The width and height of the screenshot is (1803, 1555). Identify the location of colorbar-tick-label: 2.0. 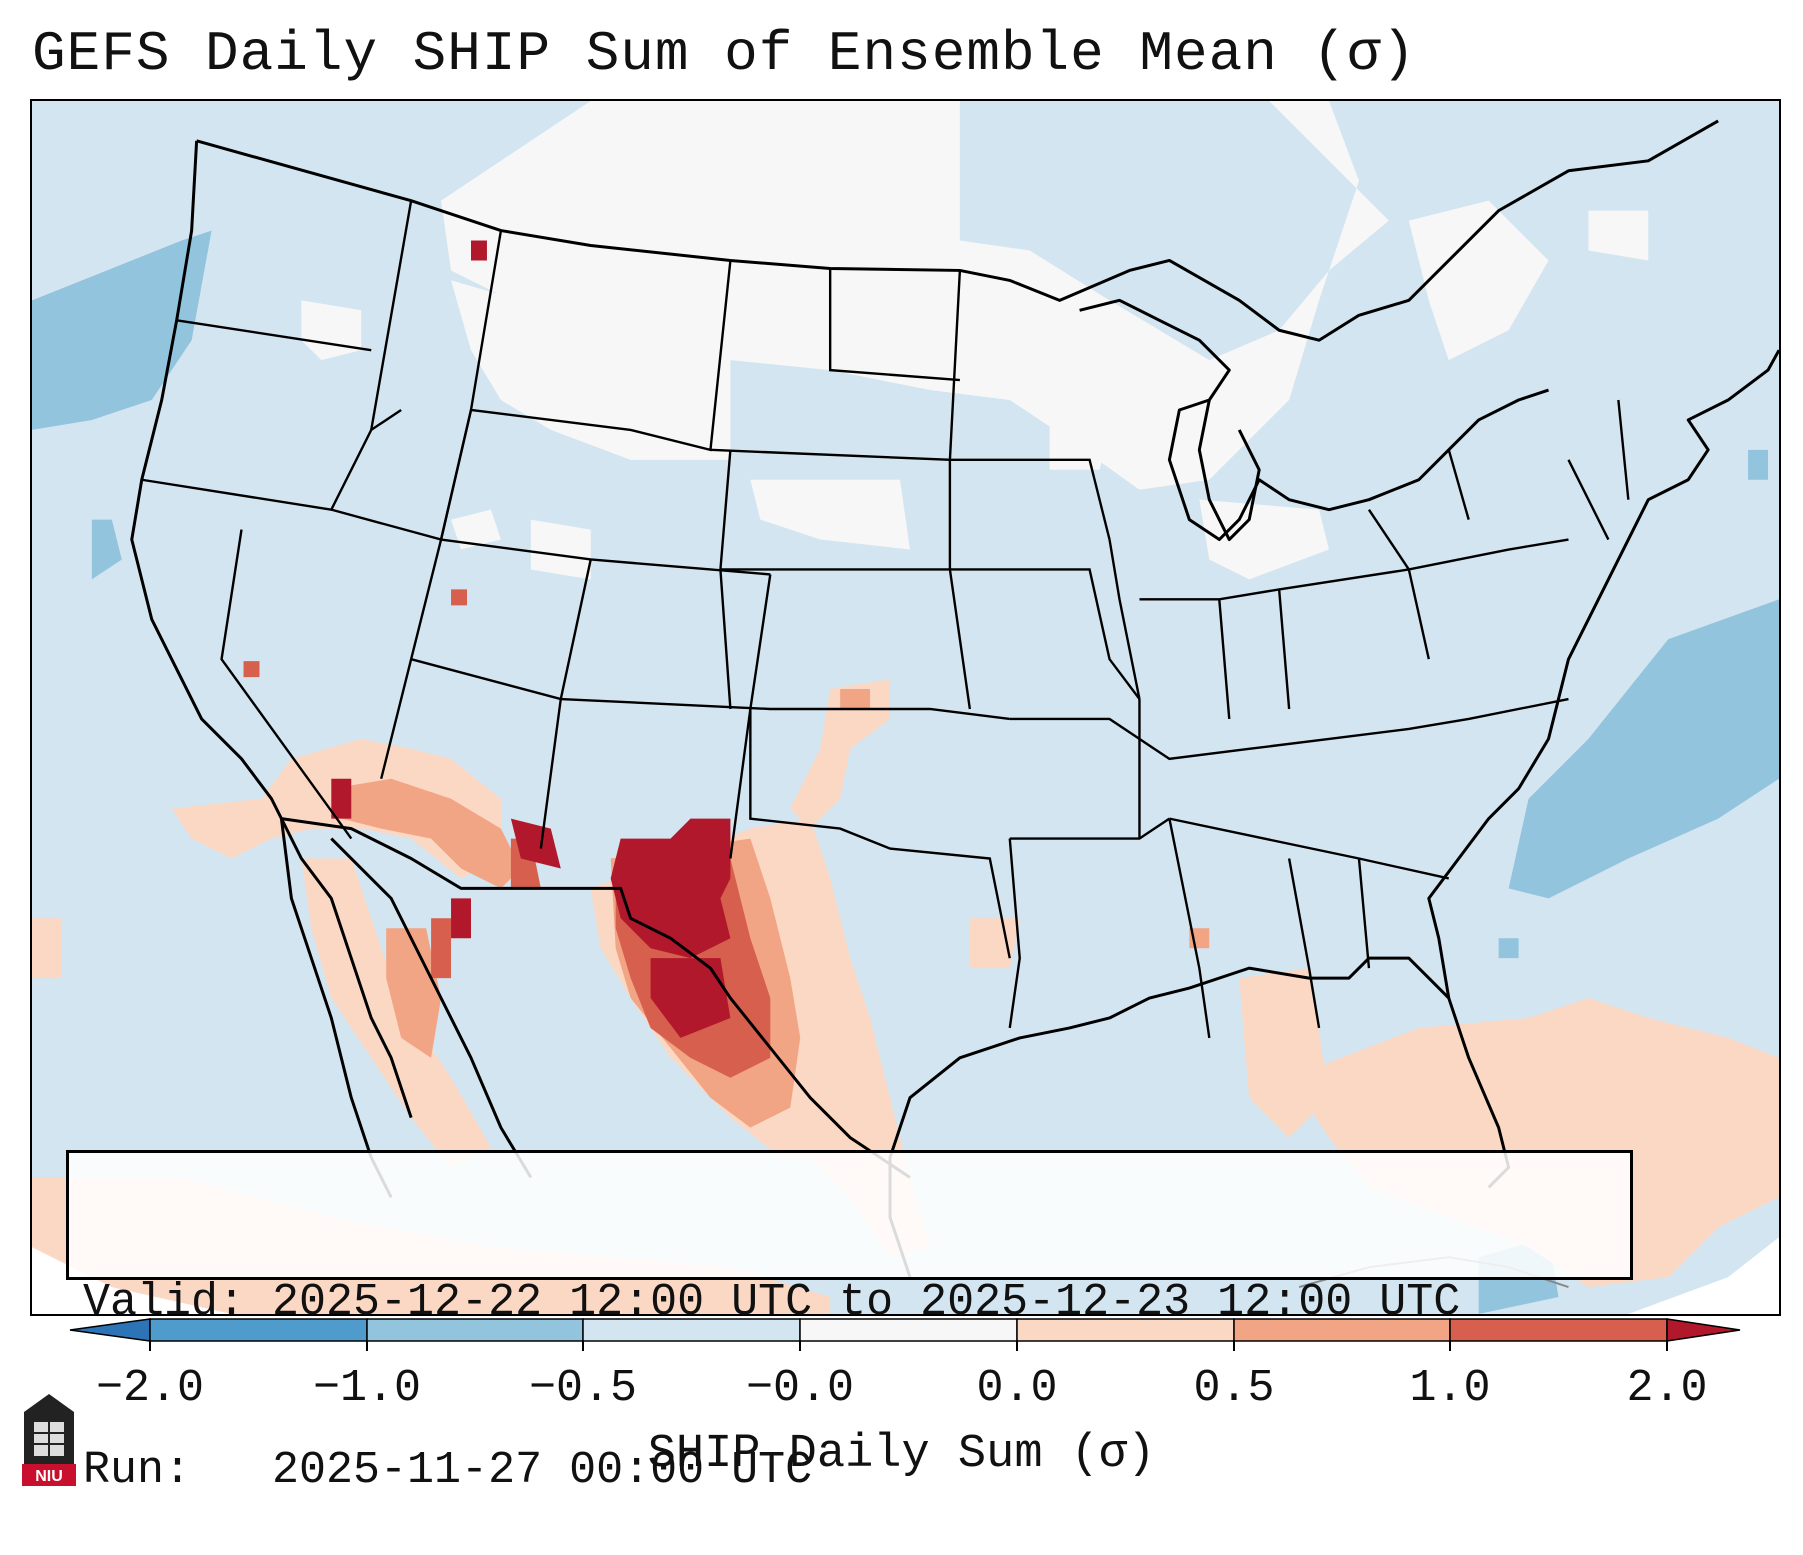
(1667, 1388).